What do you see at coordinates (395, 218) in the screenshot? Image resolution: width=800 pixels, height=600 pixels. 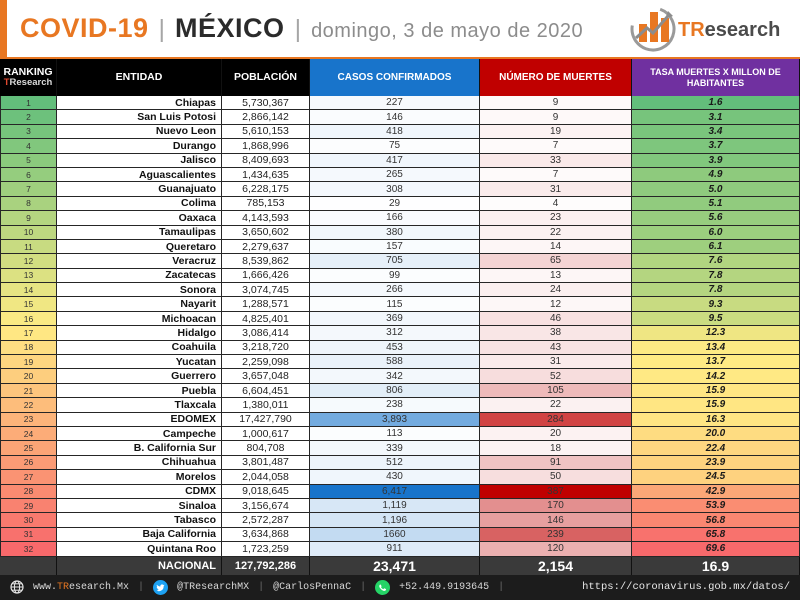 I see `casos-cell: 166` at bounding box center [395, 218].